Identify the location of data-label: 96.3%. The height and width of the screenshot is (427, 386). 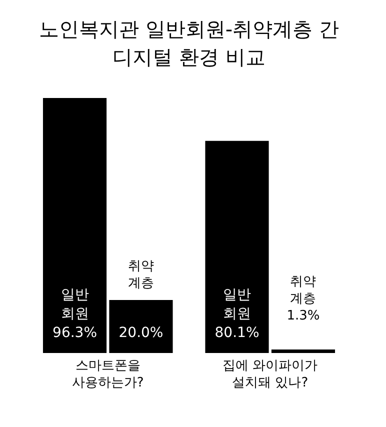
(75, 333).